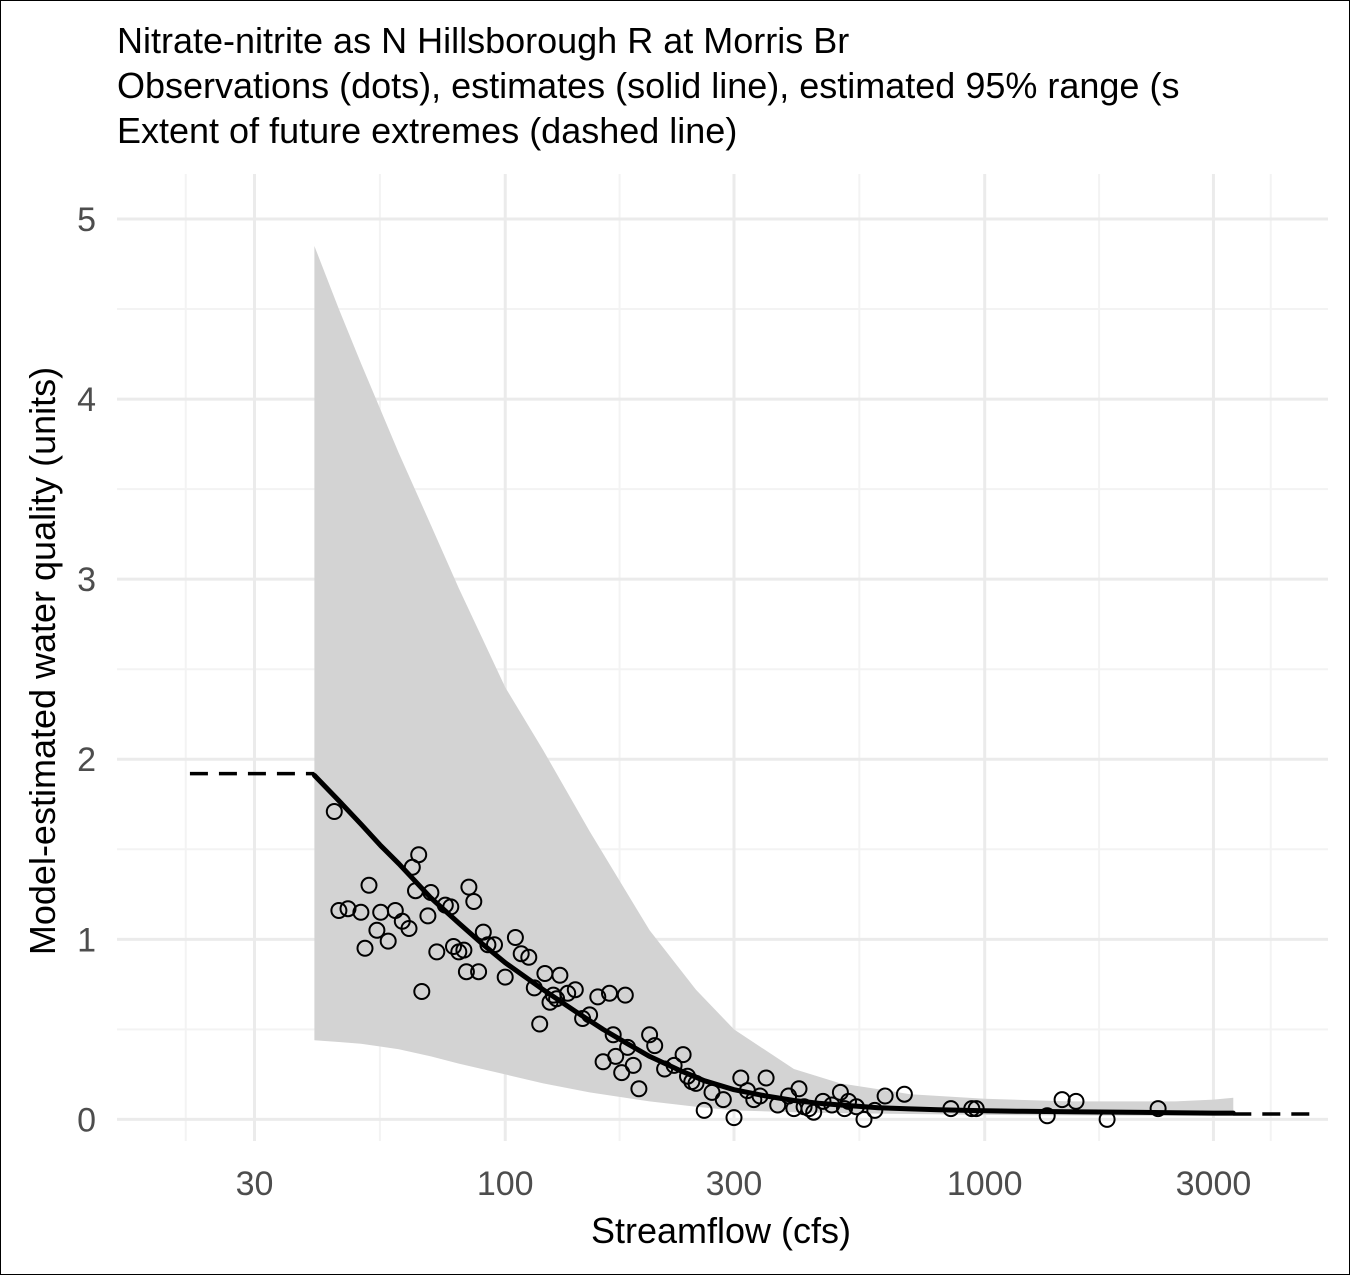  Describe the element at coordinates (86, 580) in the screenshot. I see `y-tick-label: 3` at that location.